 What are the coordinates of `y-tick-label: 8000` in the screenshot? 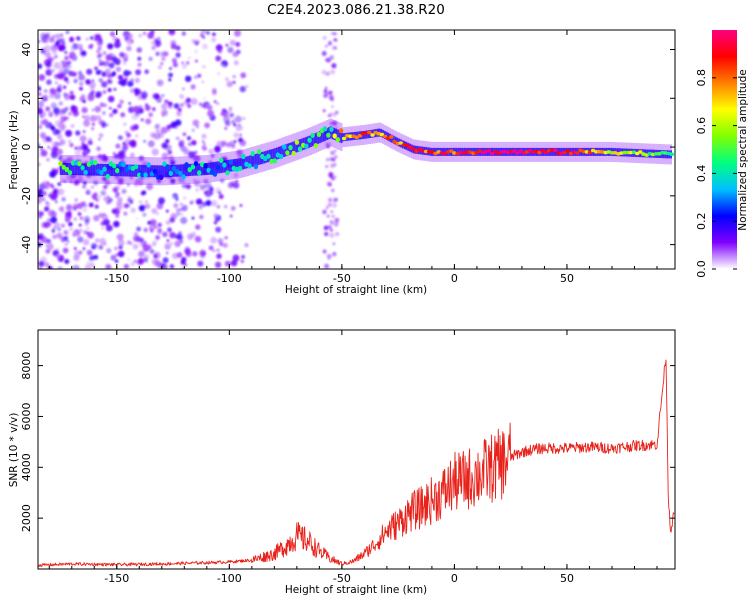 It's located at (26, 366).